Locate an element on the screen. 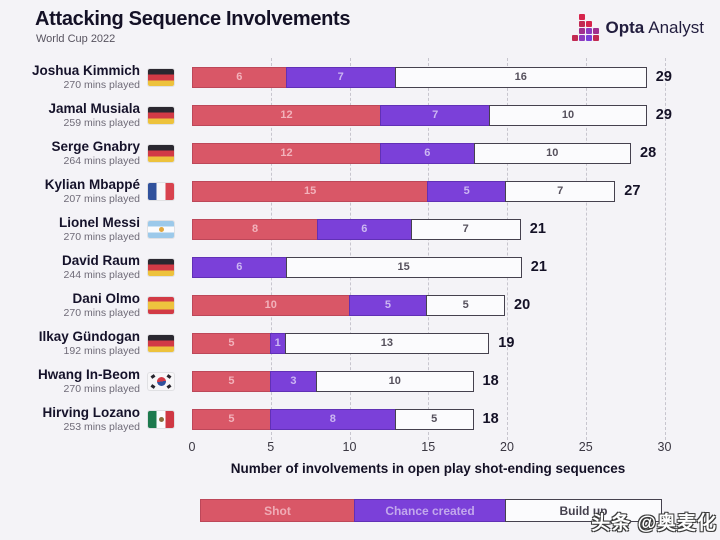  player-name: Kylian Mbappé is located at coordinates (92, 184).